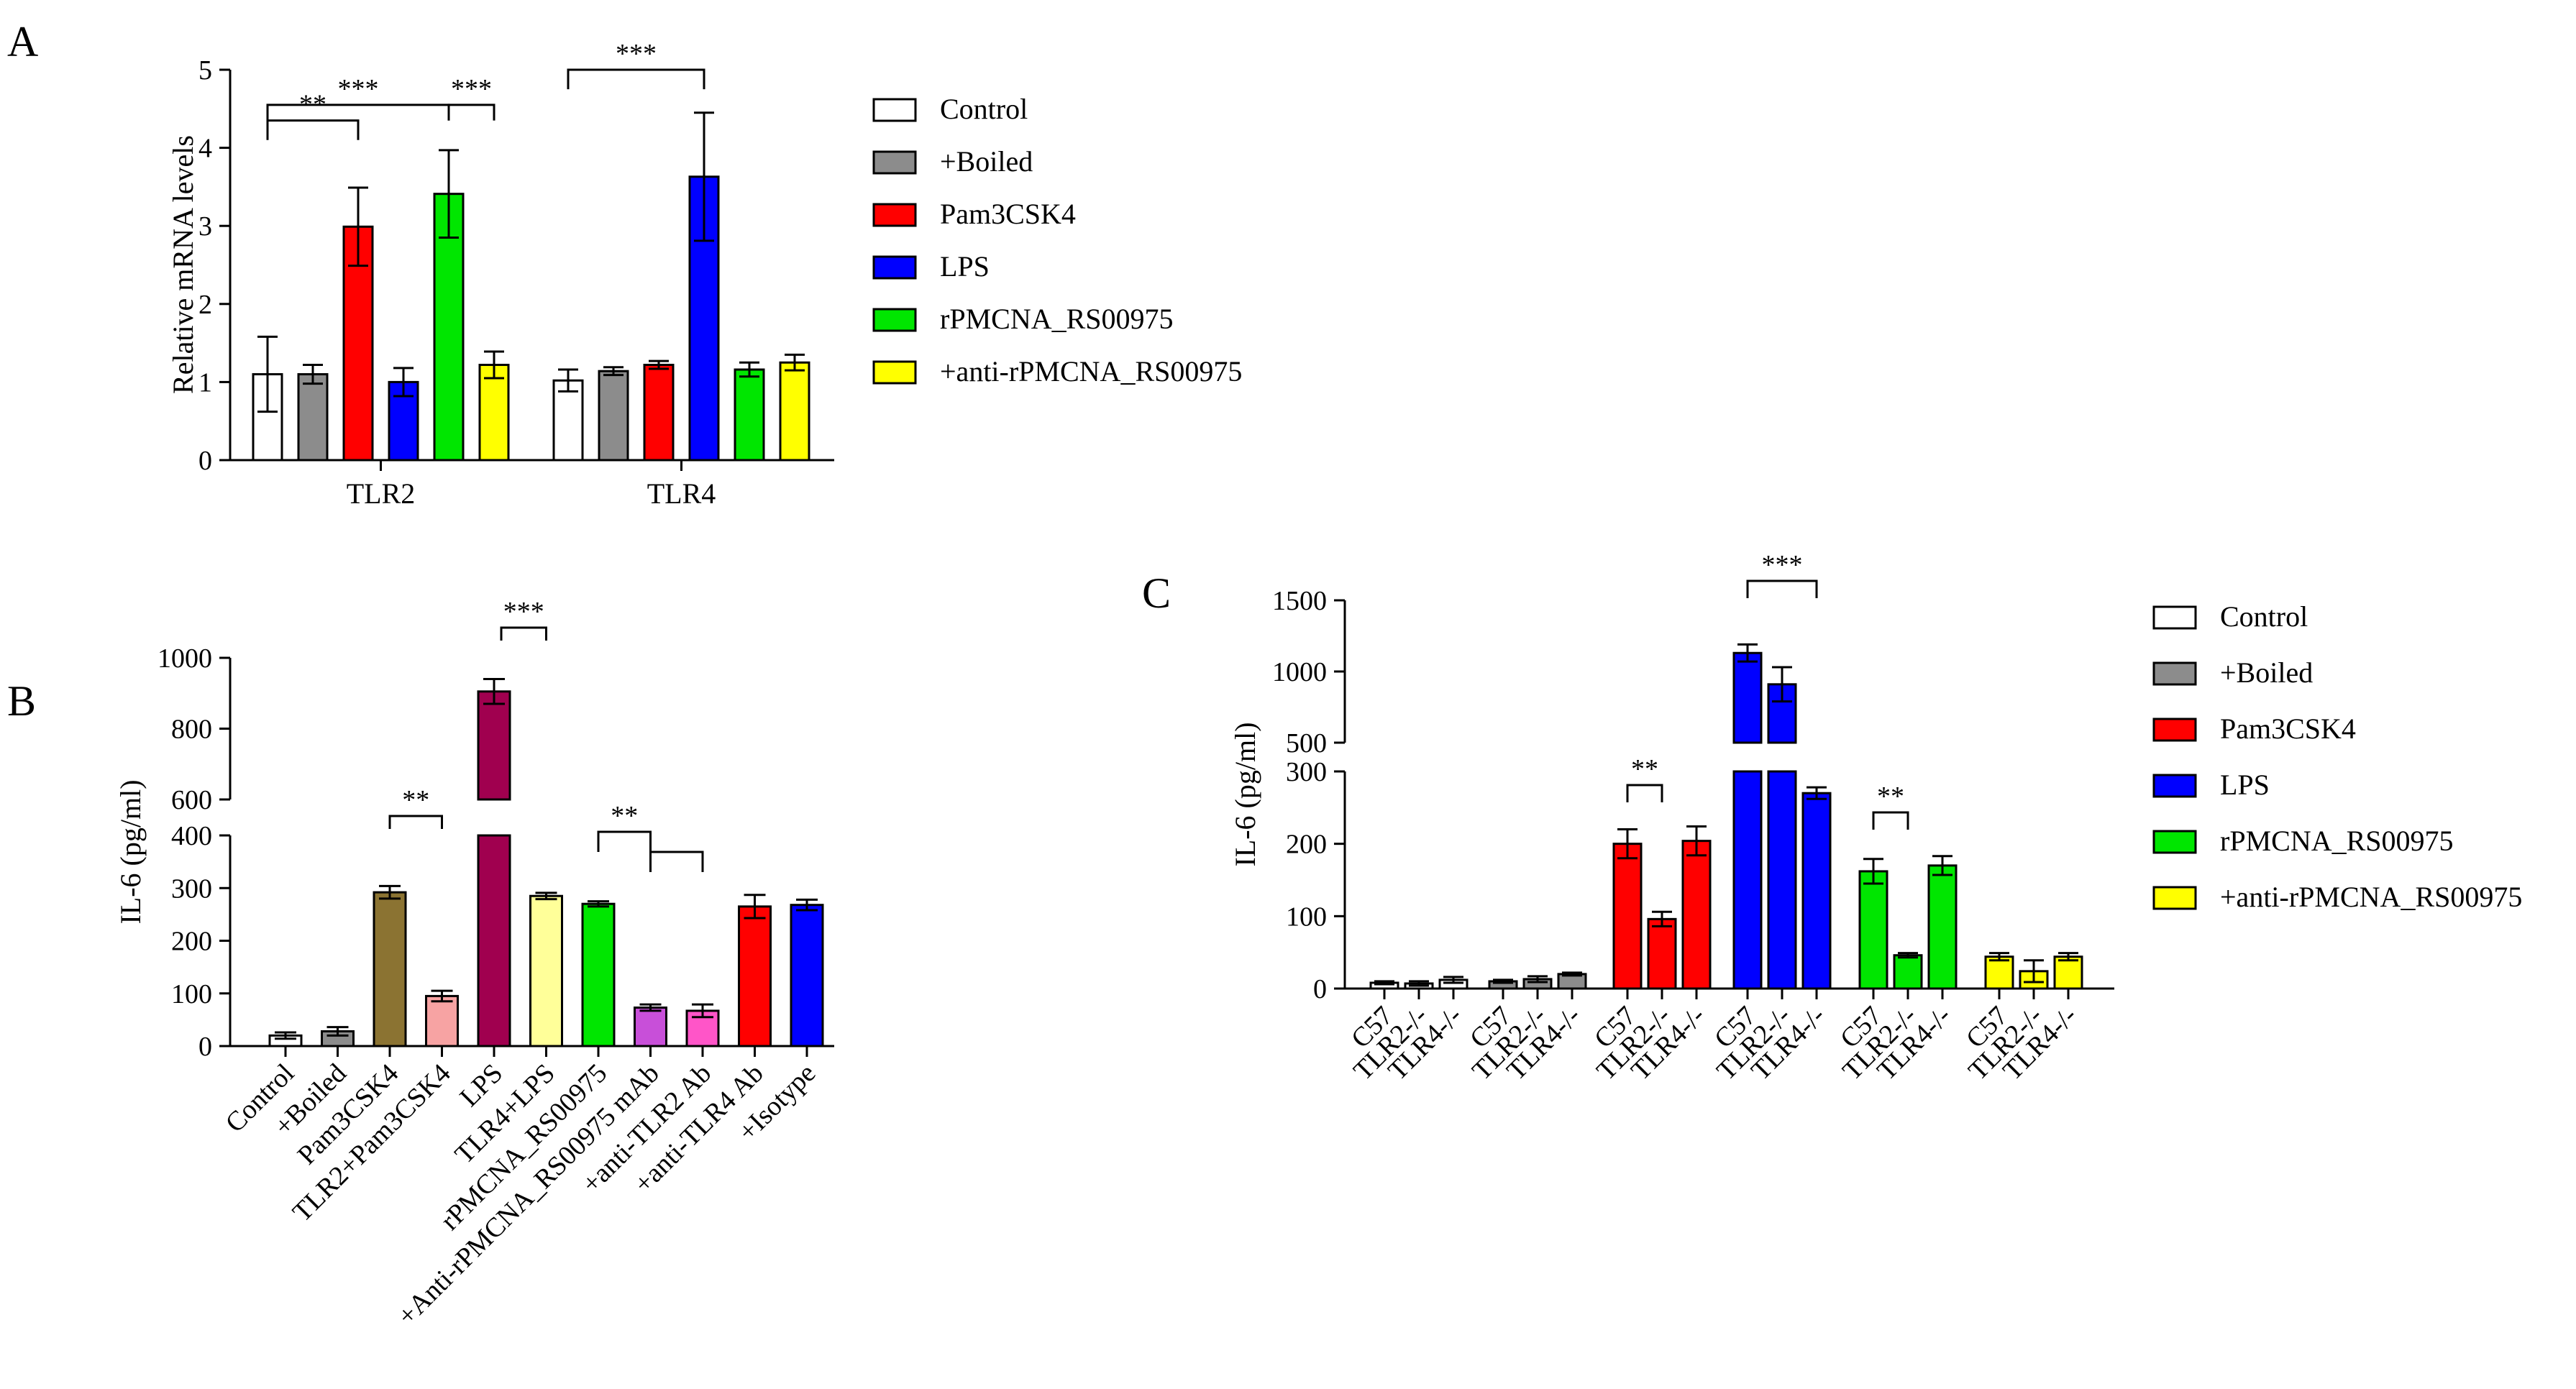  What do you see at coordinates (613, 416) in the screenshot?
I see `bar-tlr4-boiled` at bounding box center [613, 416].